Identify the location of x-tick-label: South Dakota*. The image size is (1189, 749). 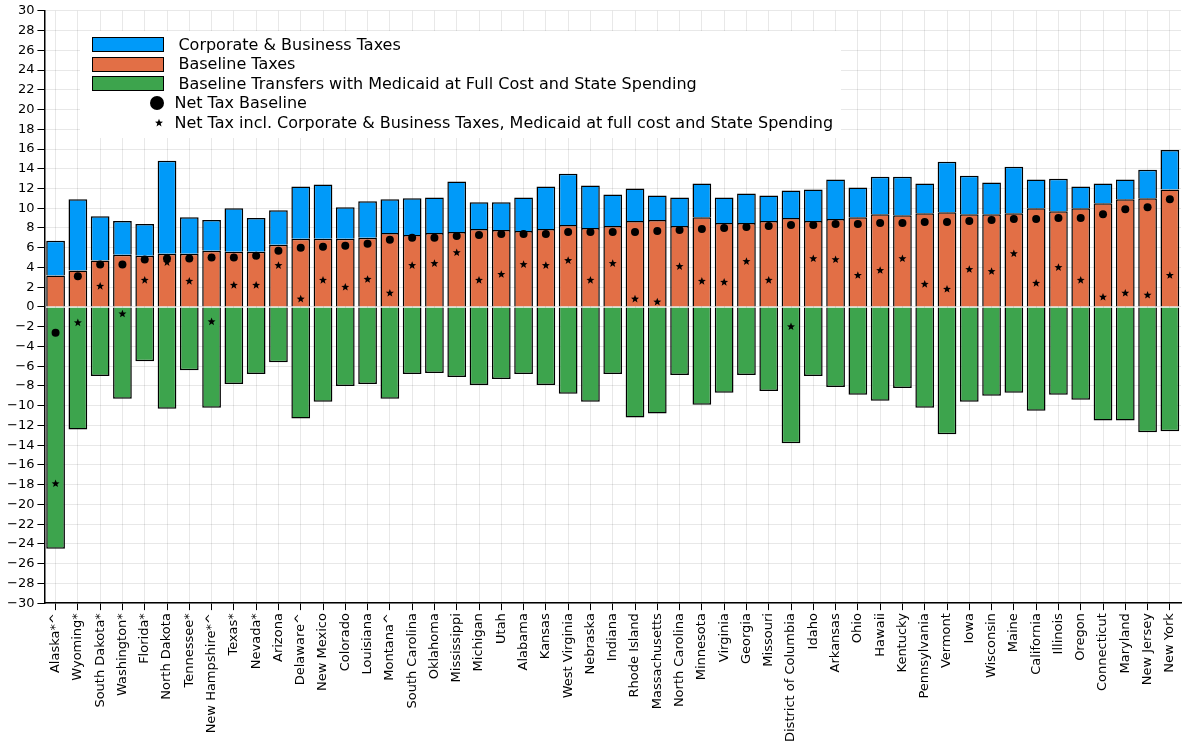
(99, 660).